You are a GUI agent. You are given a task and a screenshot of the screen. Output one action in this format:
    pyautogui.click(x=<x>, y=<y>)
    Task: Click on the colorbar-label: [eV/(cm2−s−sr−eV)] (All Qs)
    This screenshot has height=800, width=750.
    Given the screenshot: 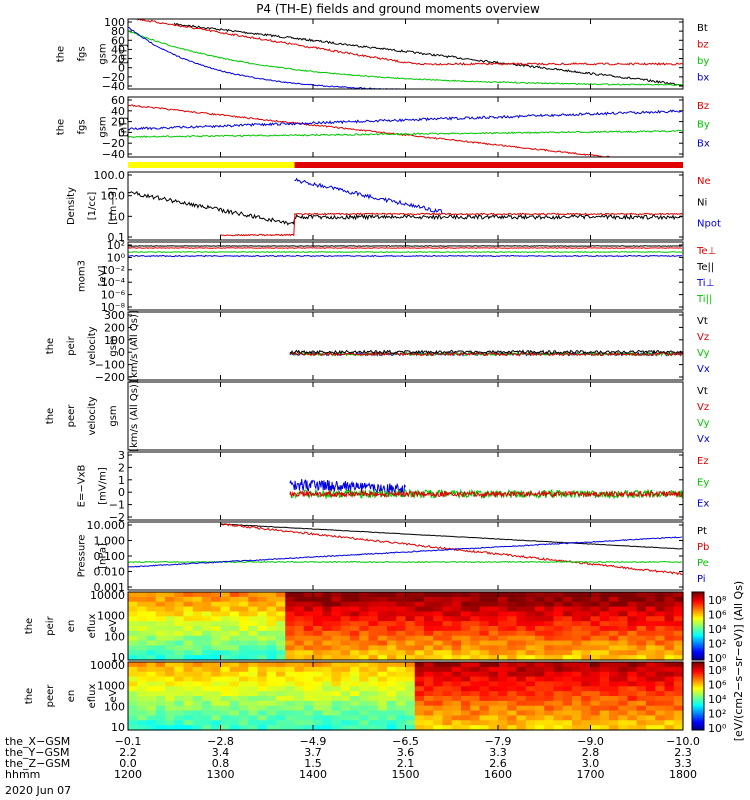 What is the action you would take?
    pyautogui.click(x=738, y=661)
    